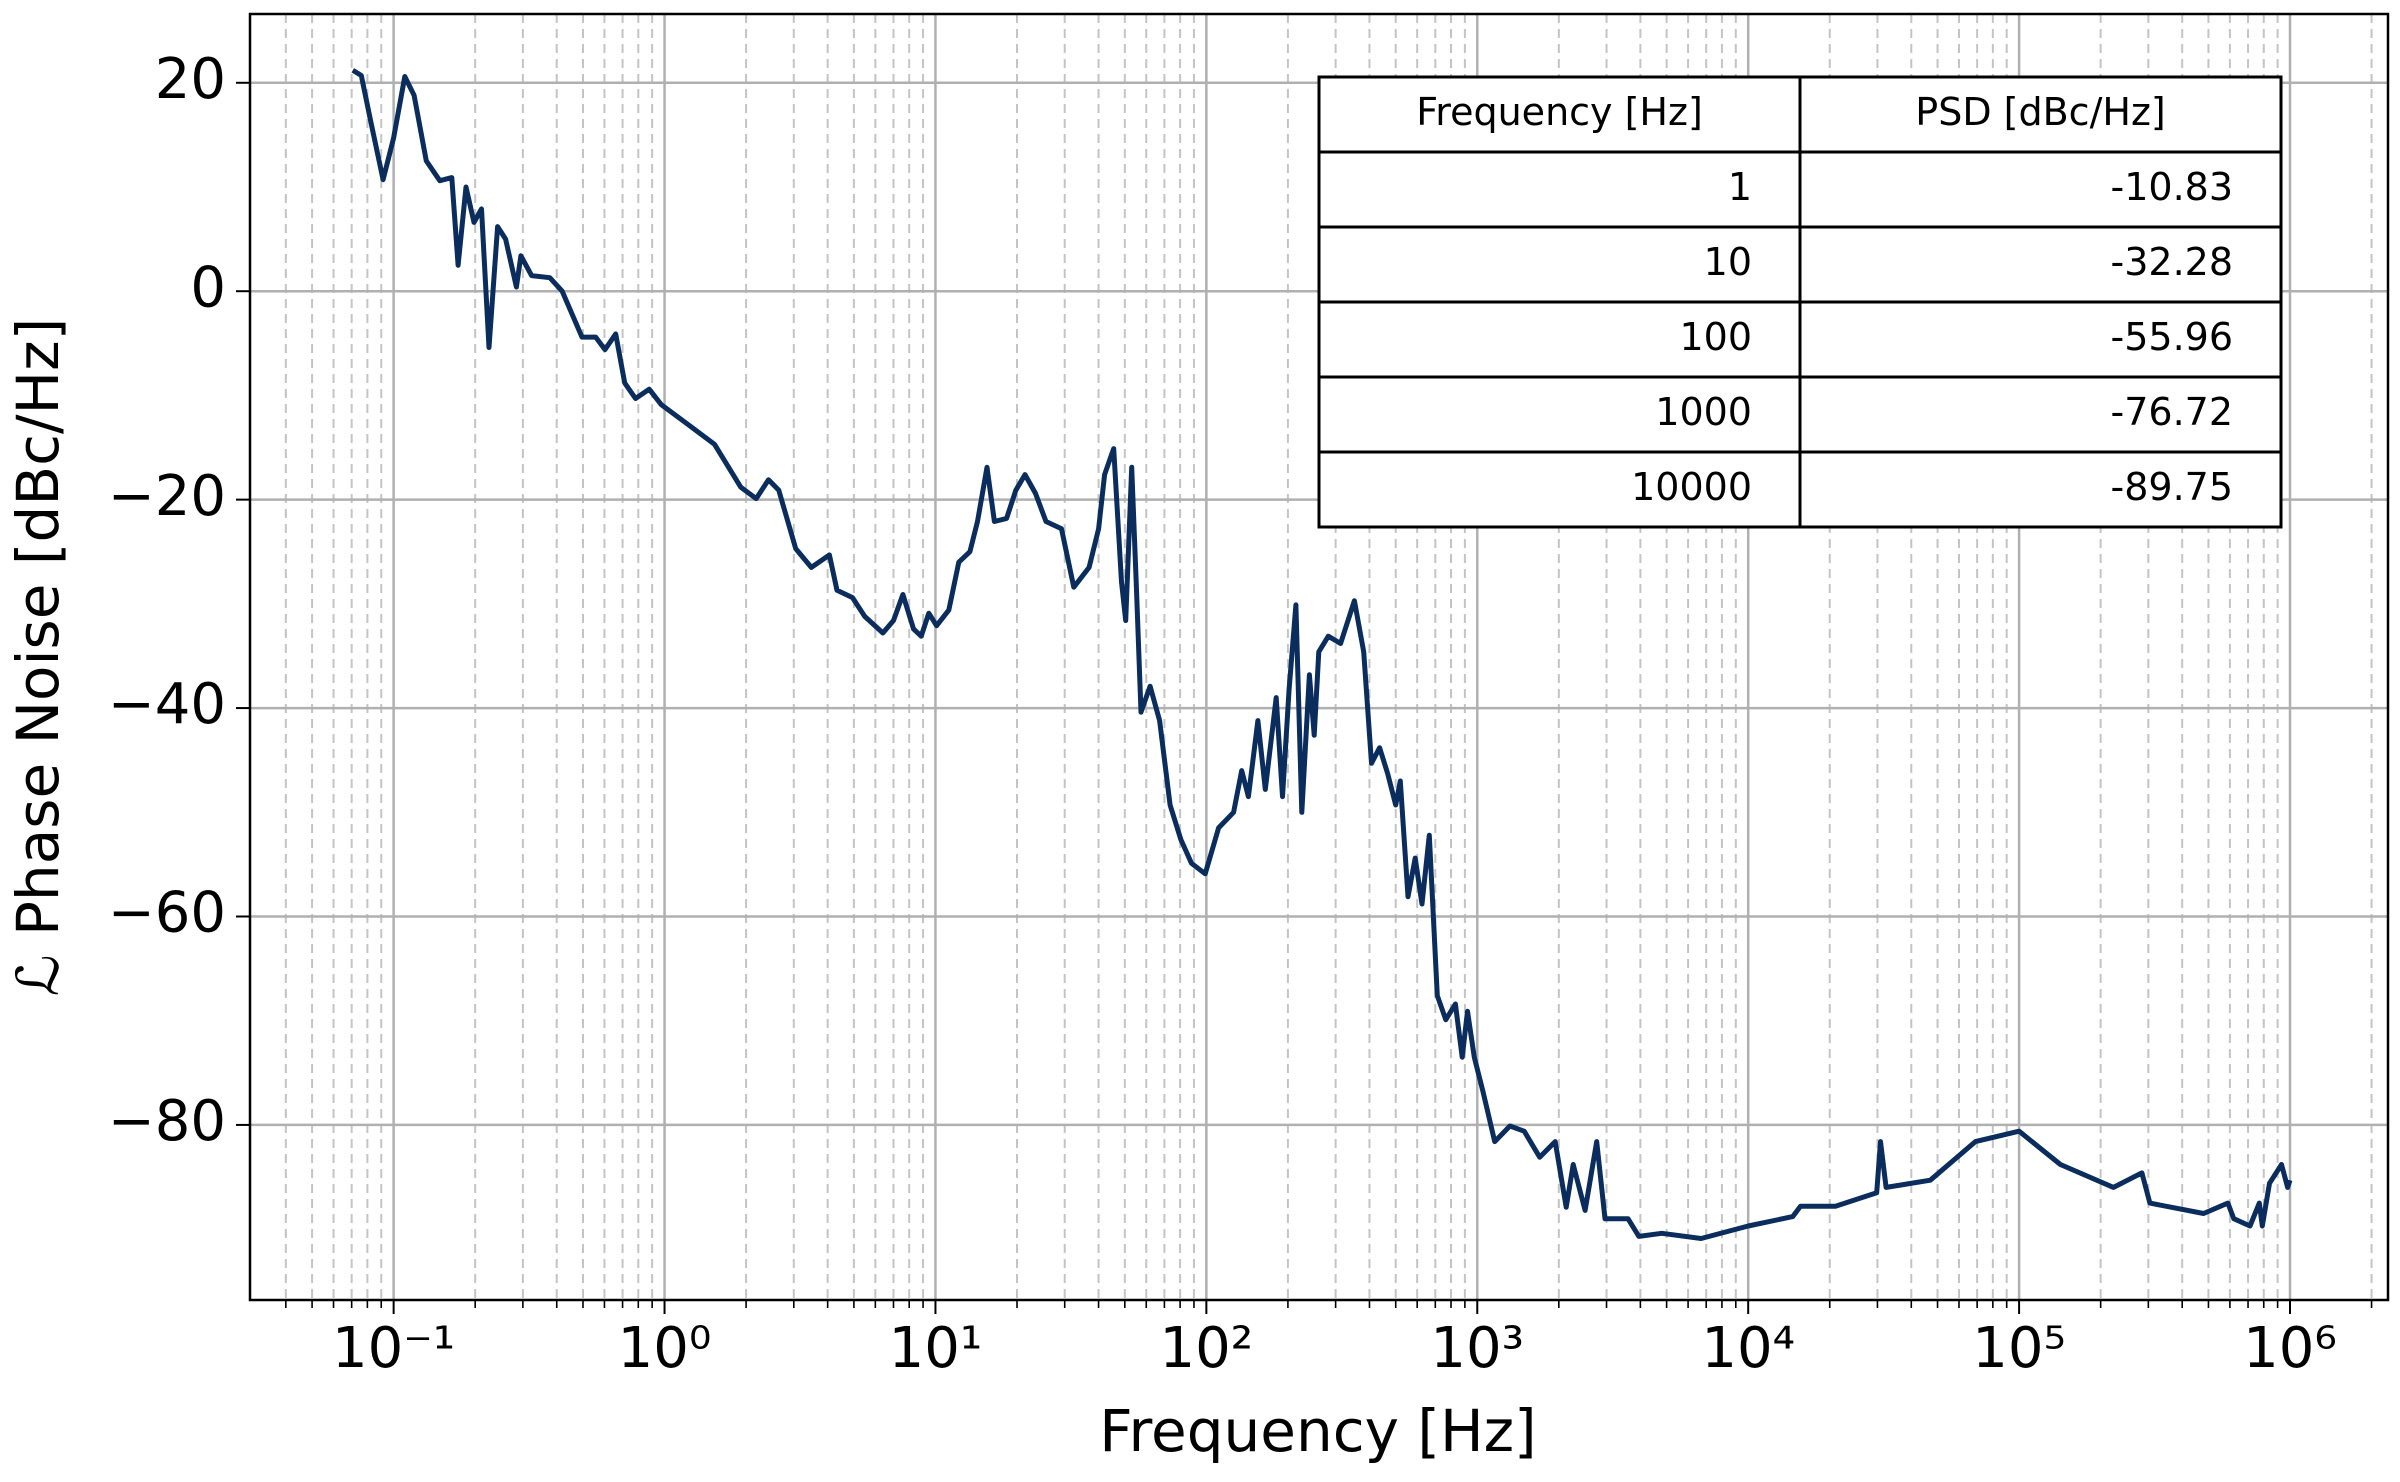 This screenshot has width=2400, height=1482. I want to click on y-tick-label: 20, so click(190, 79).